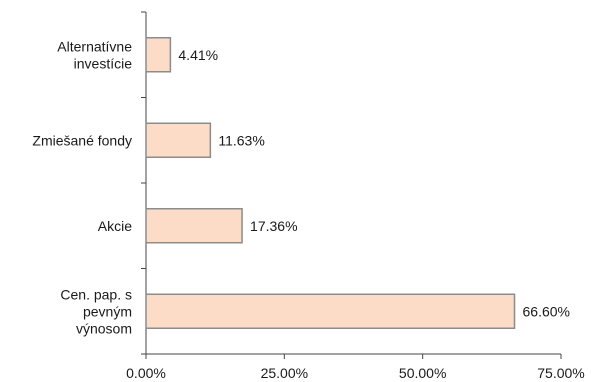 The image size is (591, 382). I want to click on data-label: 66.60%, so click(546, 311).